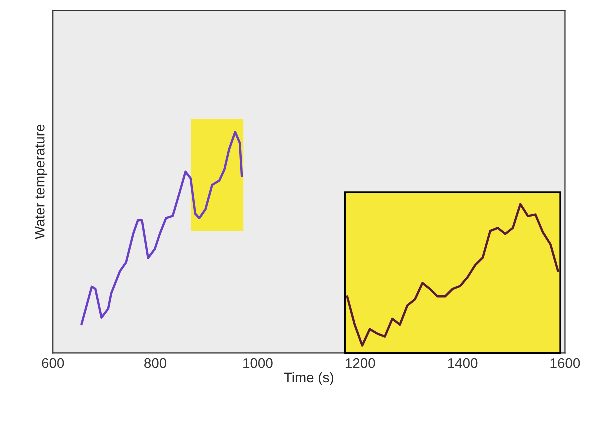  Describe the element at coordinates (41, 182) in the screenshot. I see `y-axis-title: Water temperature` at that location.